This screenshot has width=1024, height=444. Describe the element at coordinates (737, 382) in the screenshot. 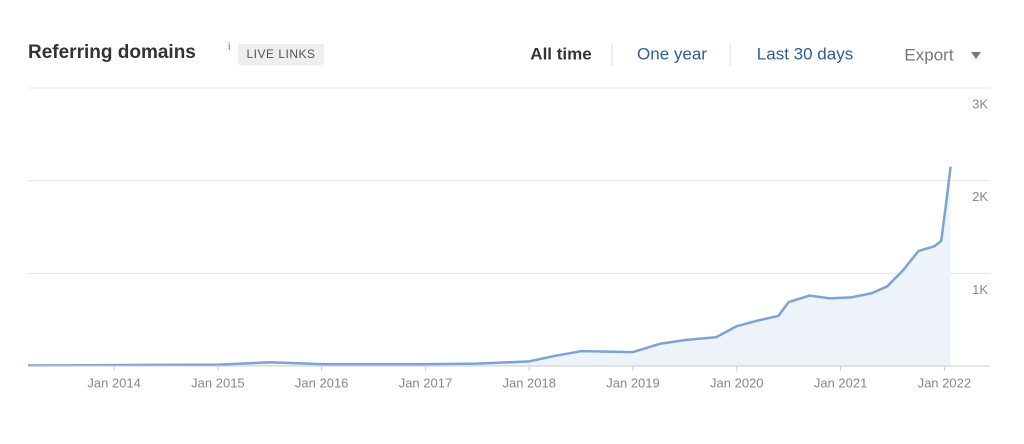

I see `x-tick-label: Jan 2020` at that location.